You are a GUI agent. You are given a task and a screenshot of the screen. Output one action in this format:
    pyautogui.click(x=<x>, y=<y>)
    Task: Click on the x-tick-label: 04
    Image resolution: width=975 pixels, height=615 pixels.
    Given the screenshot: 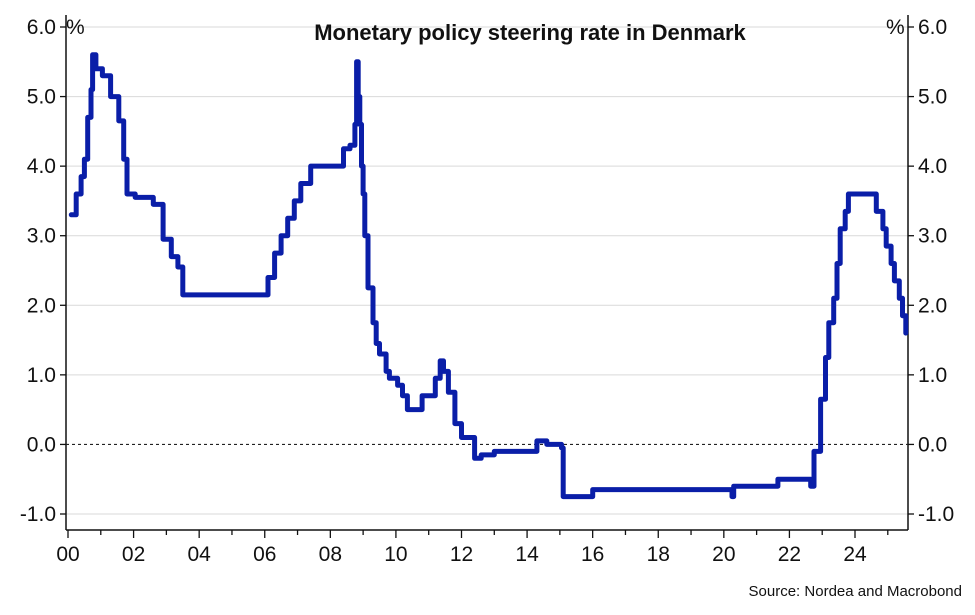 What is the action you would take?
    pyautogui.click(x=199, y=554)
    